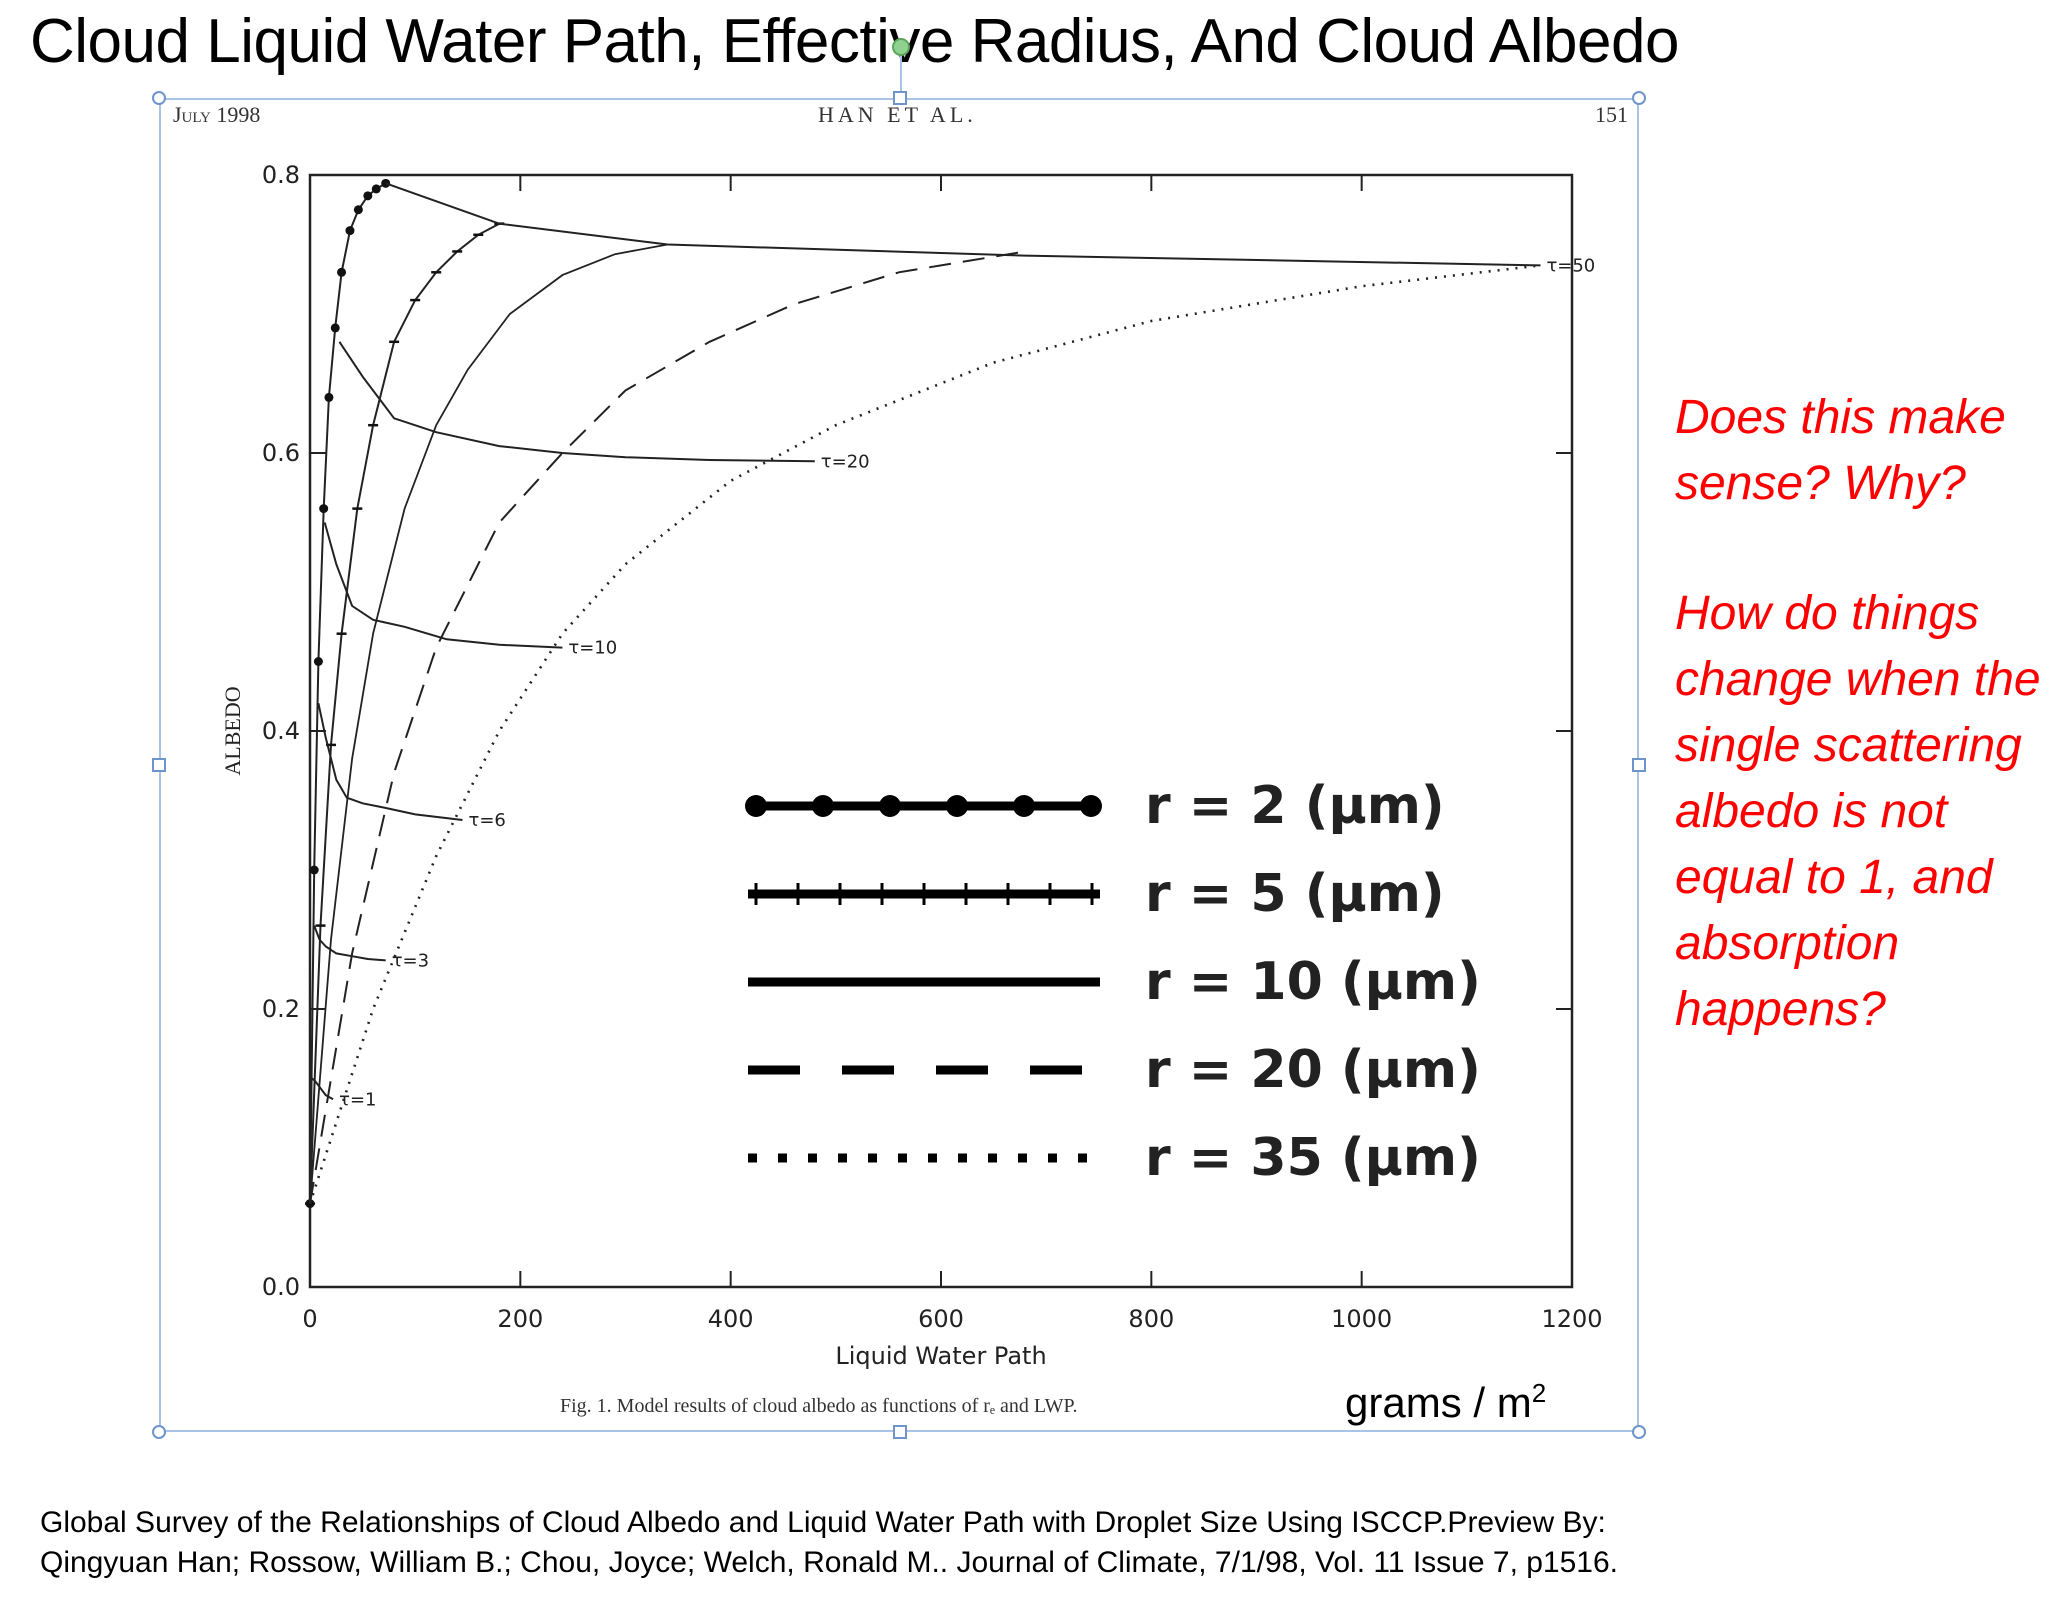  What do you see at coordinates (731, 1319) in the screenshot?
I see `x-tick-label: 400` at bounding box center [731, 1319].